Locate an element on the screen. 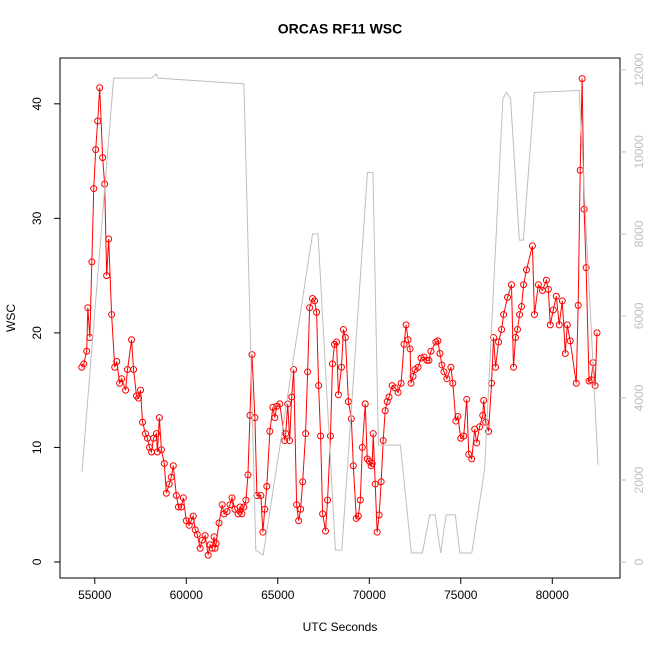 This screenshot has width=650, height=650. y2-tick-label: 12000 is located at coordinates (639, 70).